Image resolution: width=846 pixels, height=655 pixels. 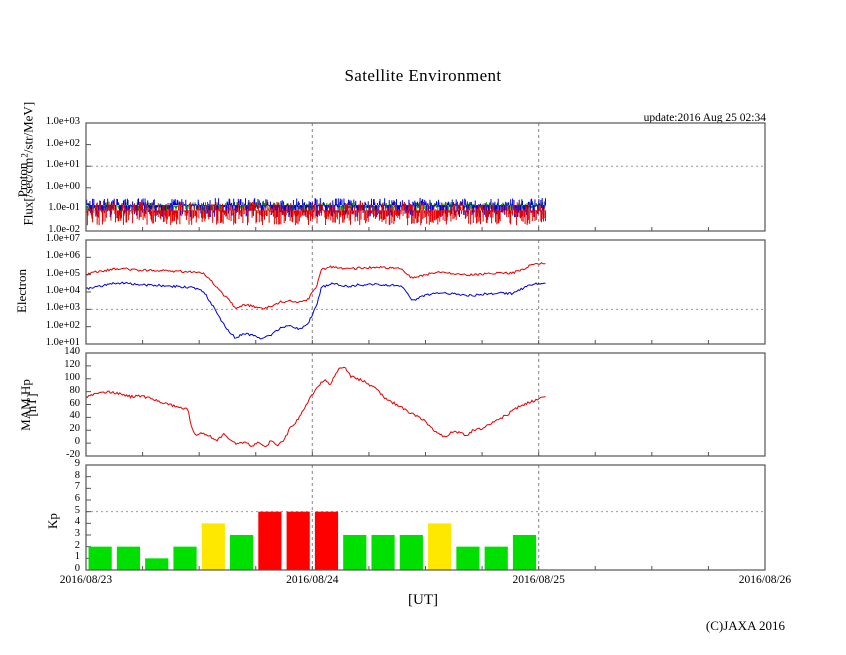 What do you see at coordinates (77, 510) in the screenshot?
I see `y-tick-label: 5` at bounding box center [77, 510].